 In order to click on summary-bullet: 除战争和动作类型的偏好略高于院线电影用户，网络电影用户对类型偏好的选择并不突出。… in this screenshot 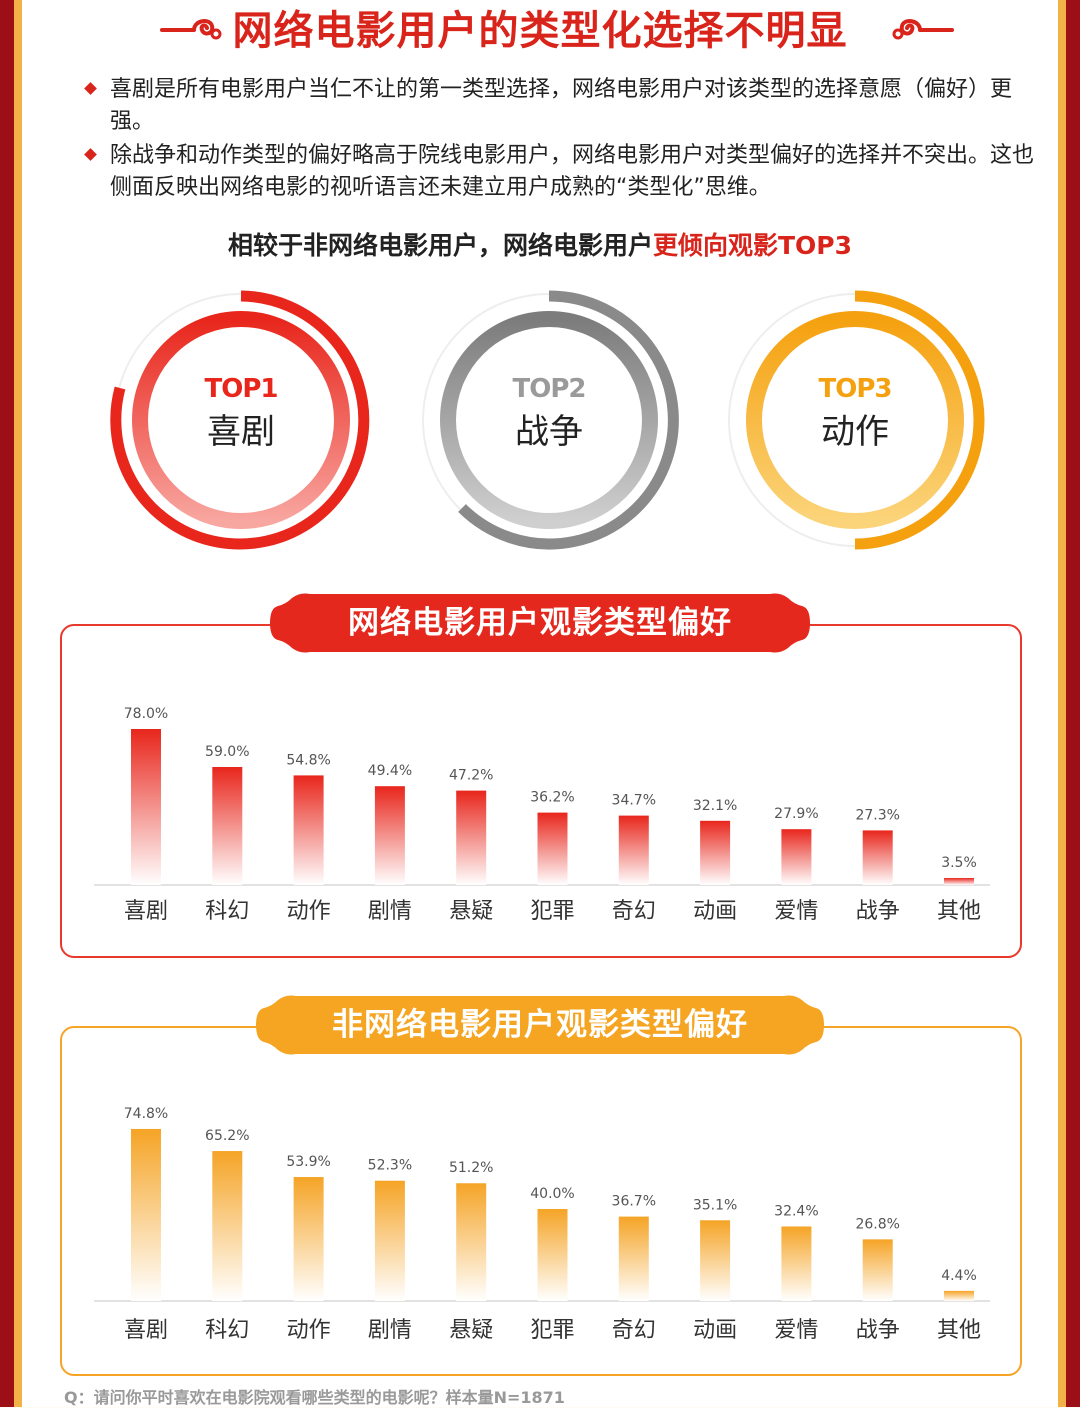, I will do `click(564, 172)`.